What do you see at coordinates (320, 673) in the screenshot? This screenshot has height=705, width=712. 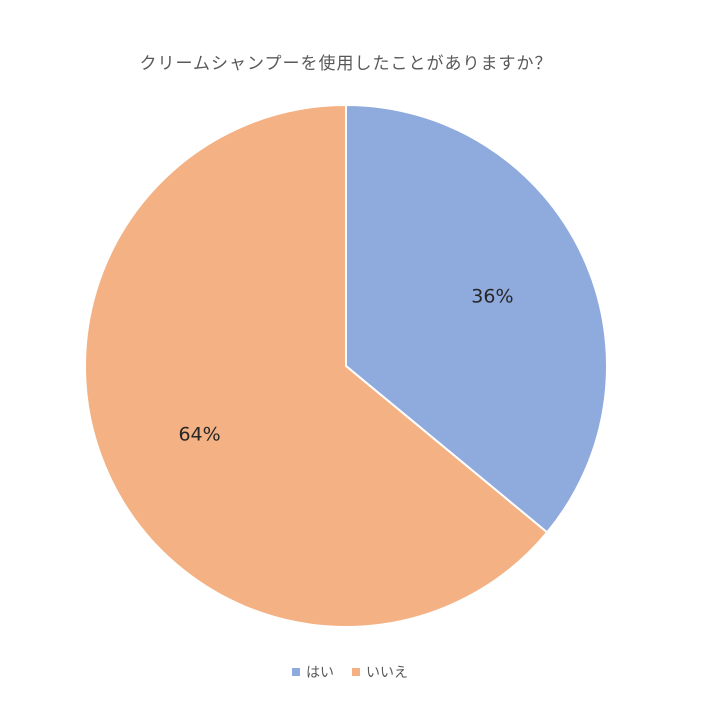 I see `legend-label-yes: はい` at bounding box center [320, 673].